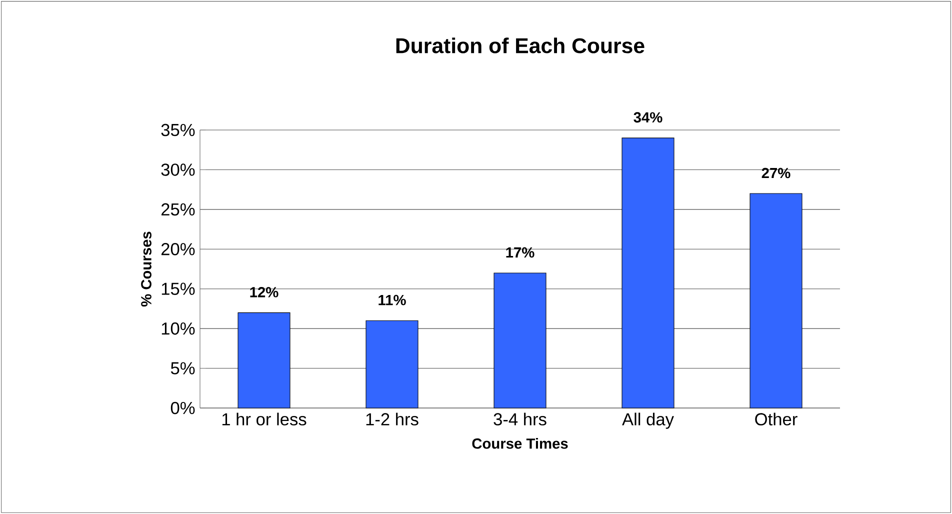  What do you see at coordinates (776, 419) in the screenshot?
I see `x-tick-label: Other` at bounding box center [776, 419].